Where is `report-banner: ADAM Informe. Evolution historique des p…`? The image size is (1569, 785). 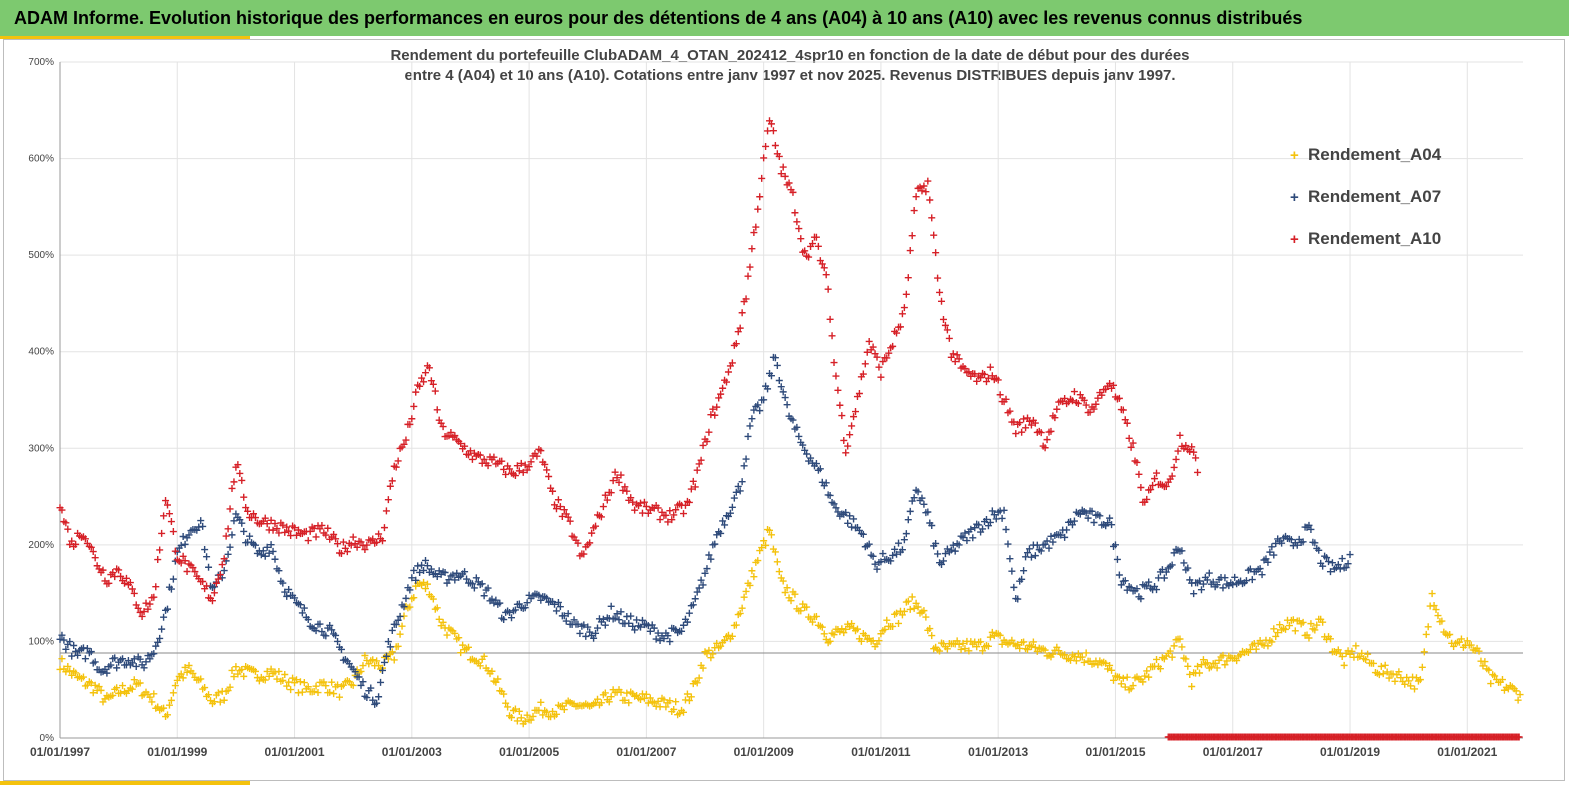
report-banner: ADAM Informe. Evolution historique des p… is located at coordinates (784, 18).